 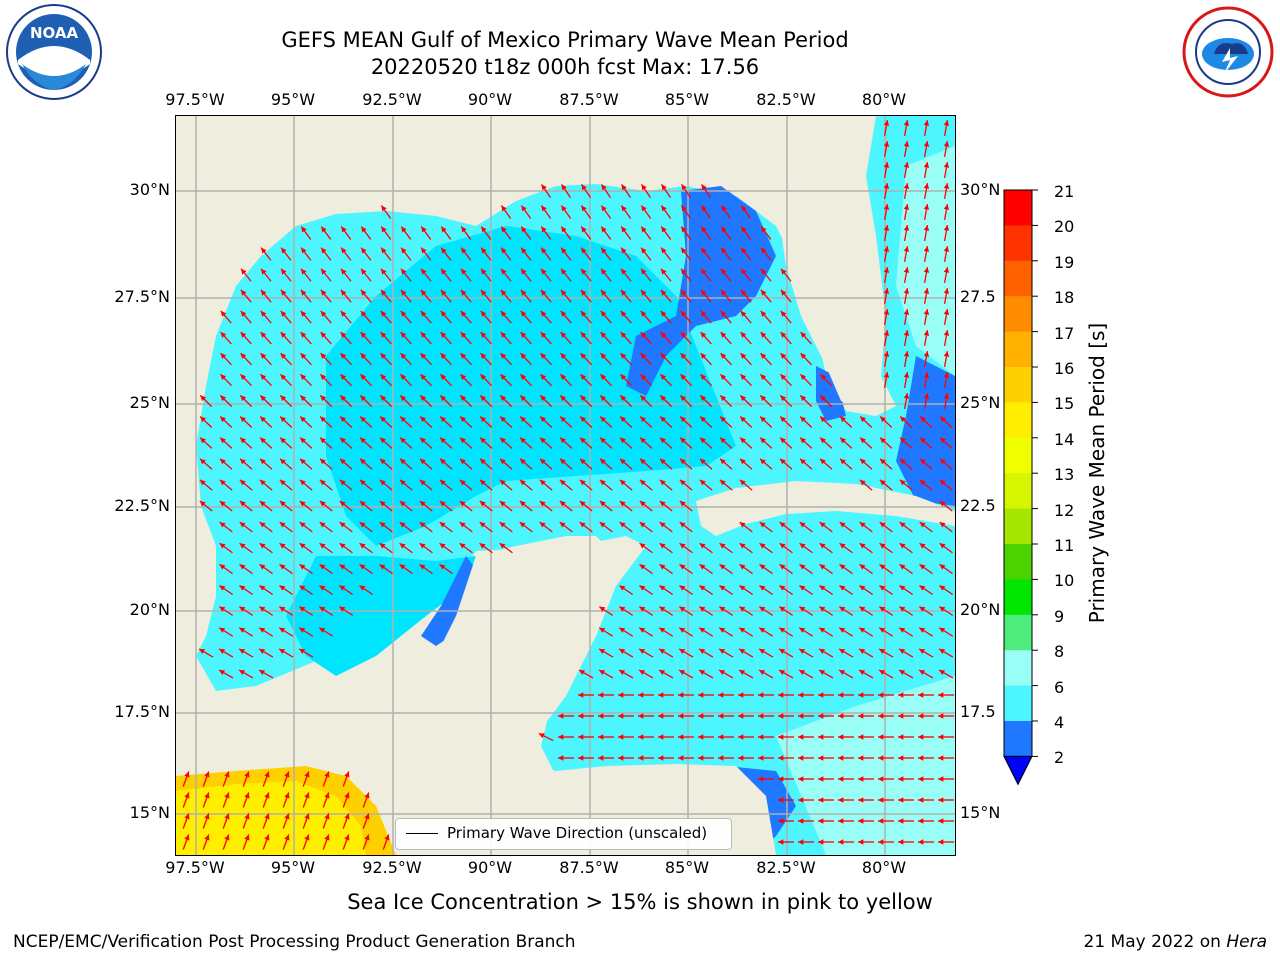 I want to click on colorbar-tick-label: 10, so click(x=1064, y=581).